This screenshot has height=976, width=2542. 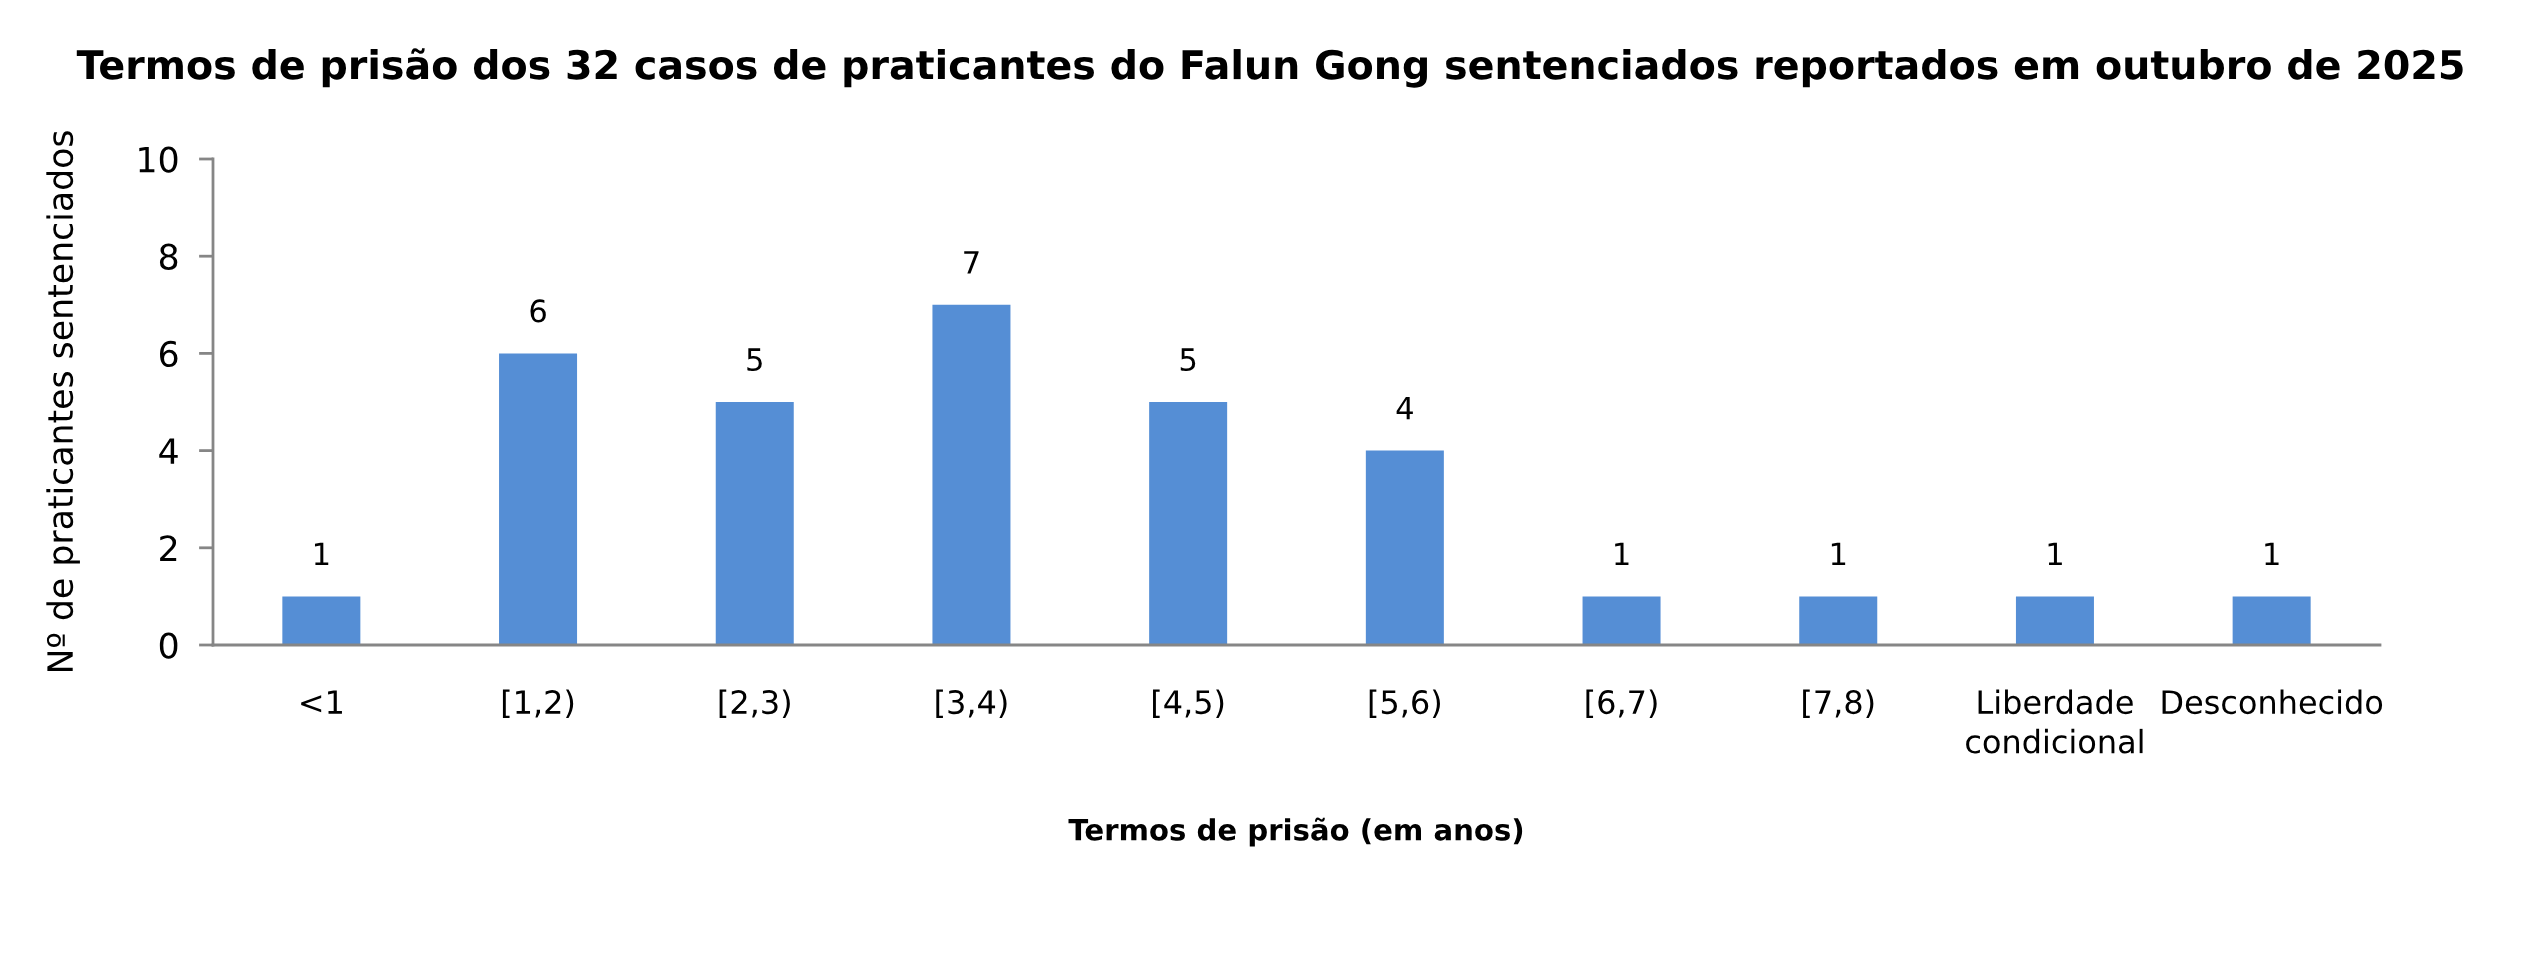 What do you see at coordinates (754, 703) in the screenshot?
I see `x-tick-label: [2,3)` at bounding box center [754, 703].